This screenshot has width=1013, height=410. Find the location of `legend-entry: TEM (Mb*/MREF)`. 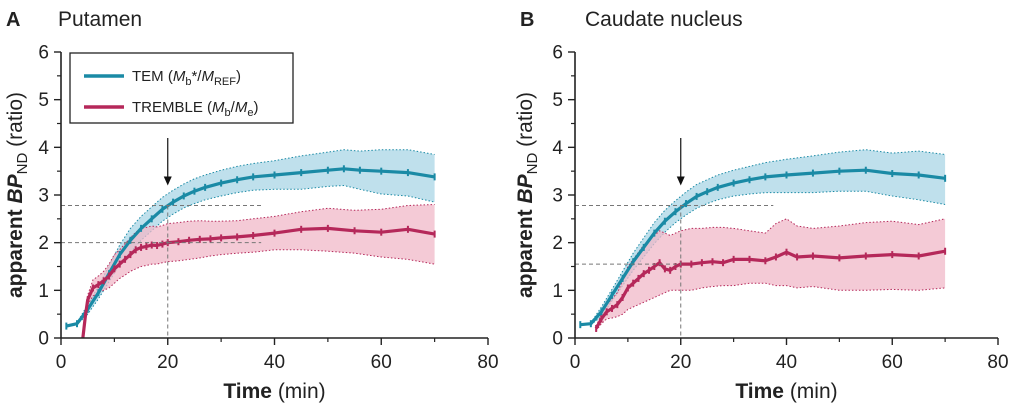

legend-entry: TEM (Mb*/MREF) is located at coordinates (186, 78).